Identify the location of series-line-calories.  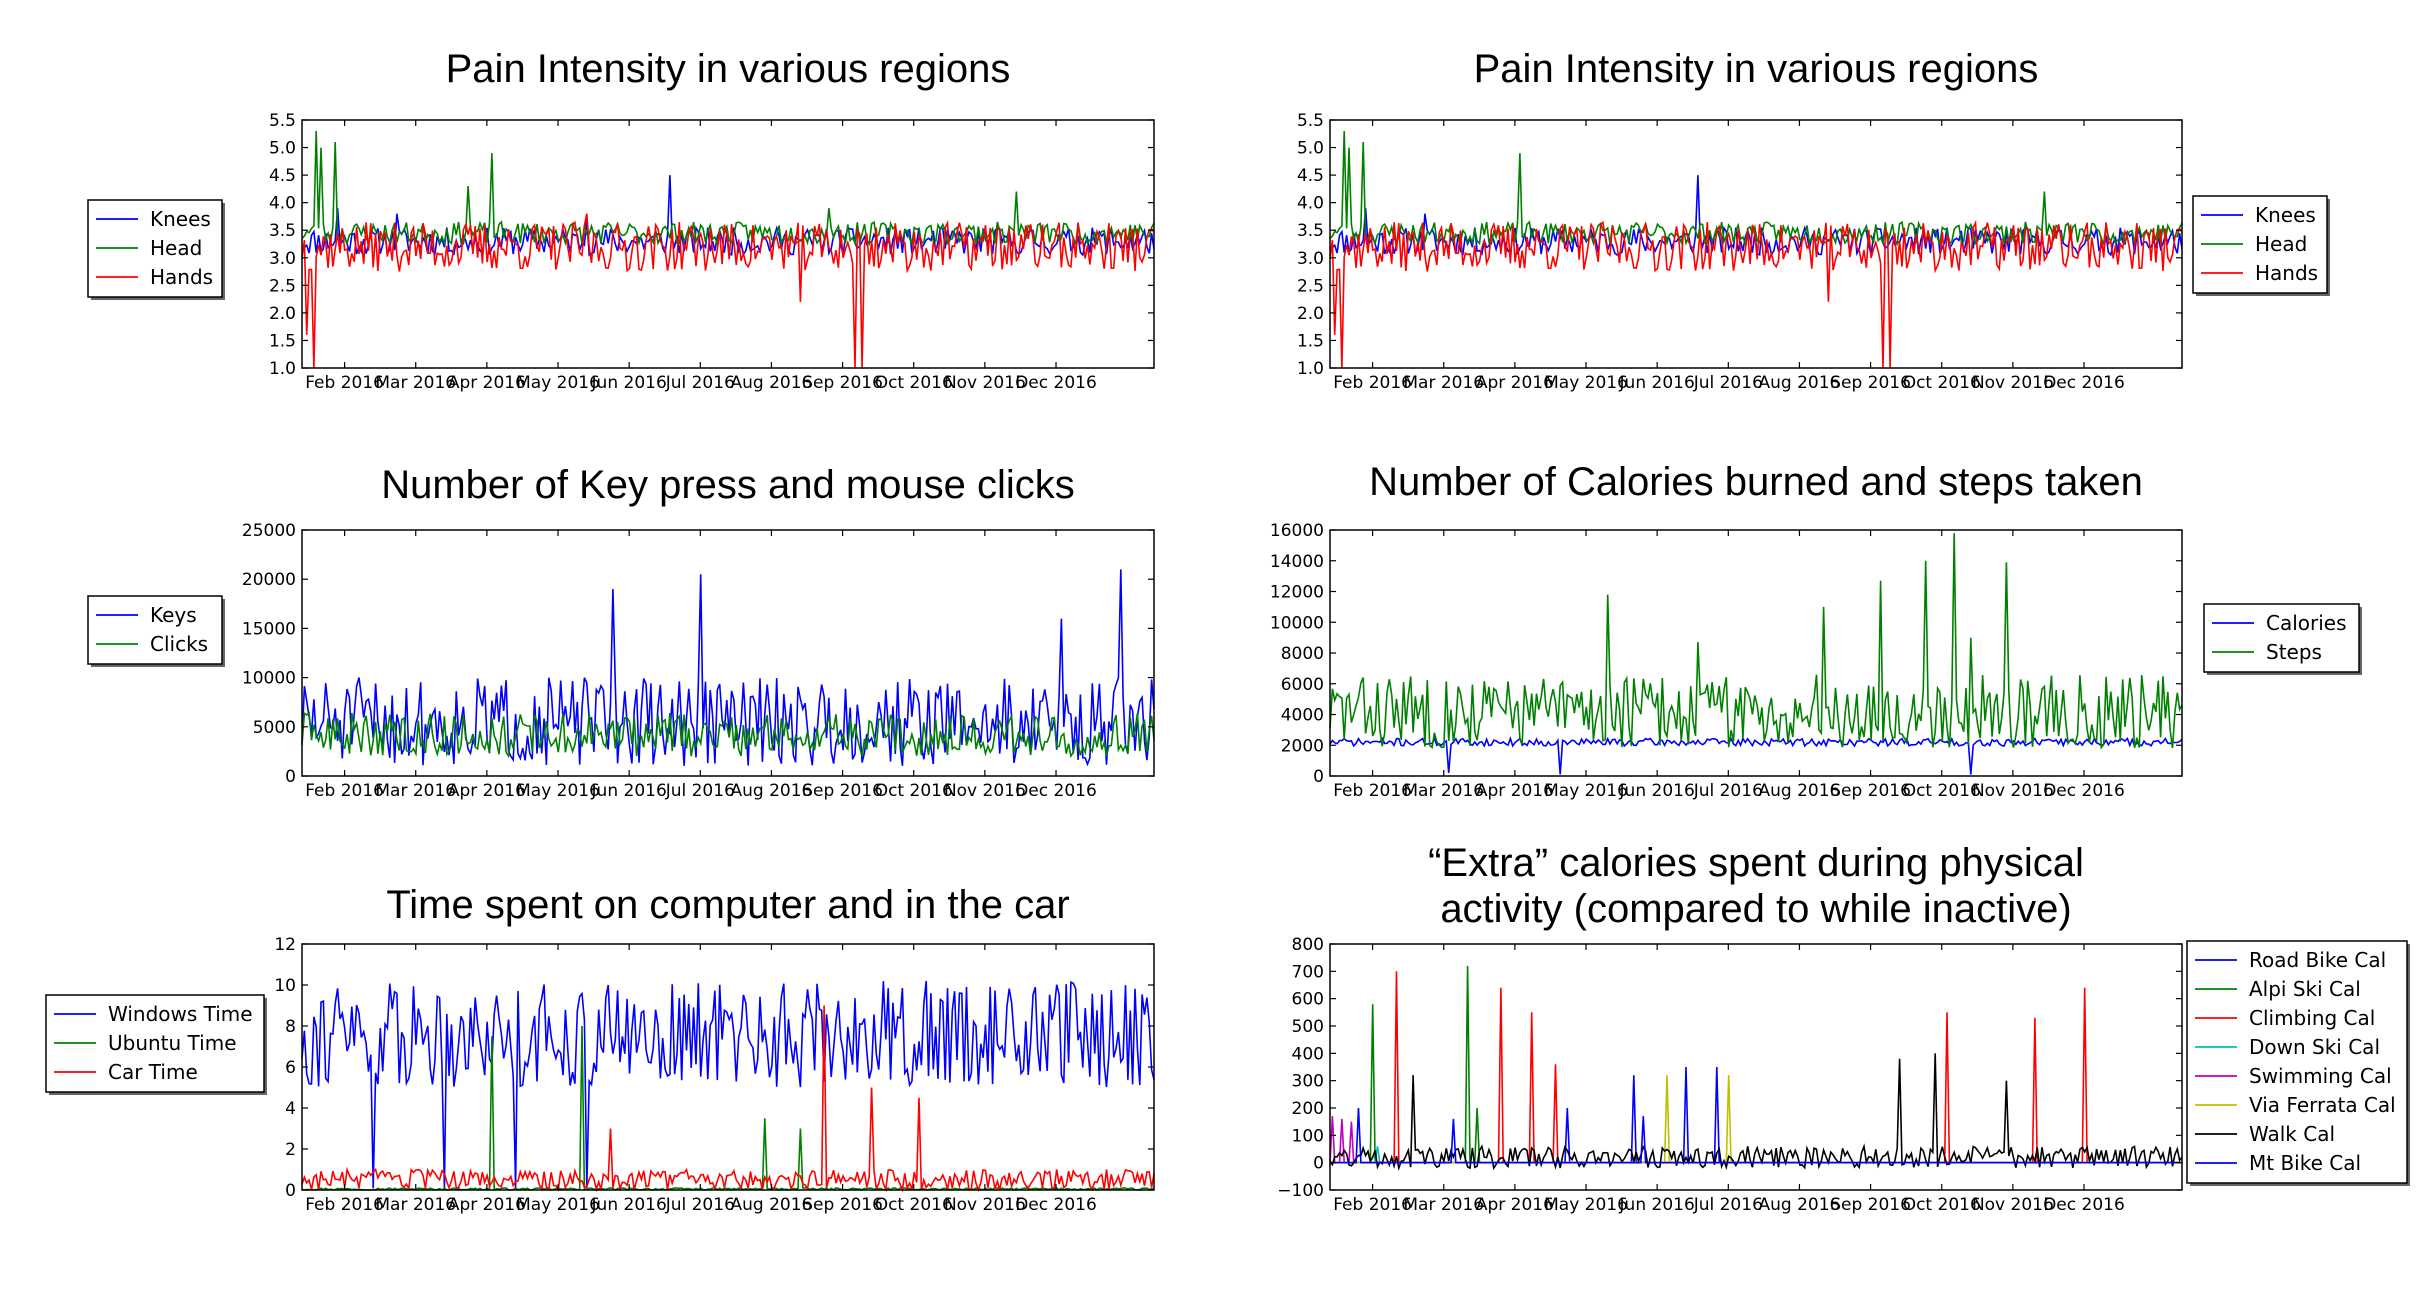
(1756, 755).